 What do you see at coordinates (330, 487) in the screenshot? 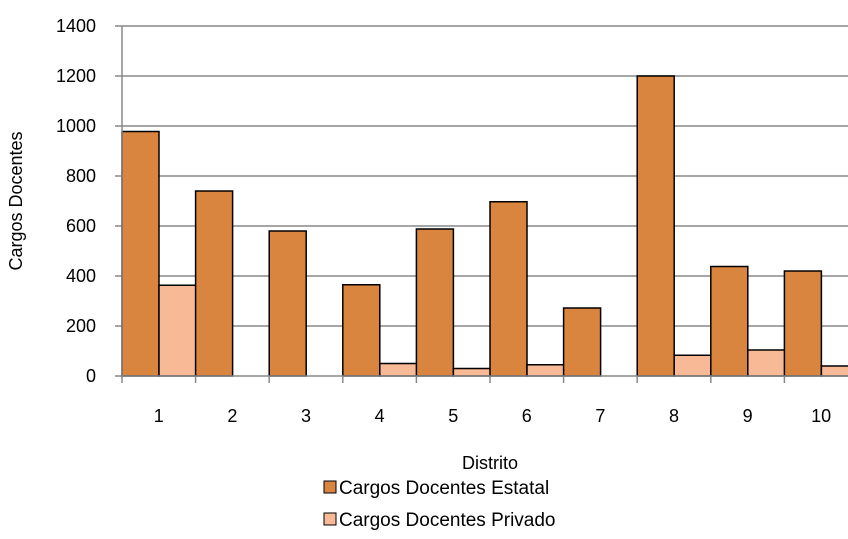
I see `legend-swatch-estatal` at bounding box center [330, 487].